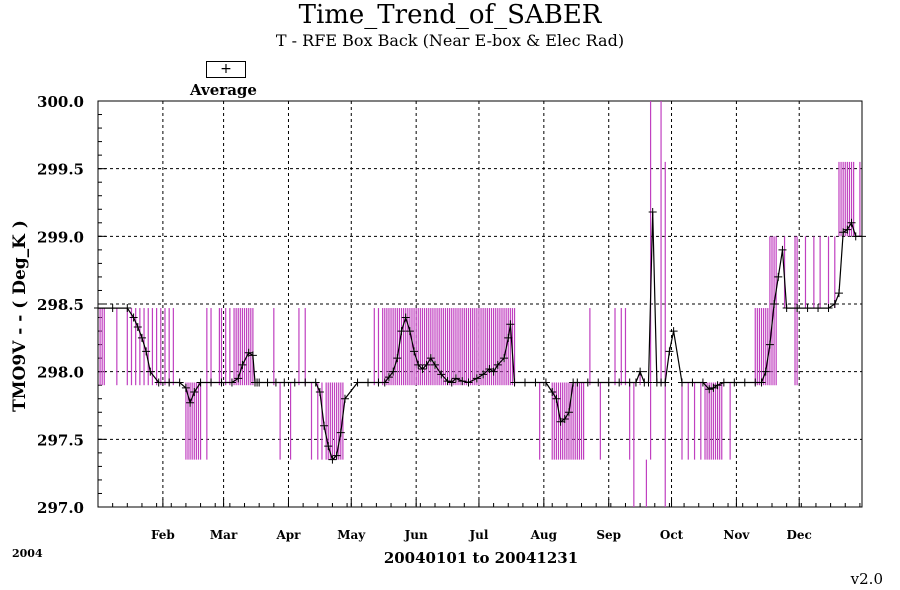 This screenshot has height=590, width=900. I want to click on y-tick-label: 298.5, so click(60, 305).